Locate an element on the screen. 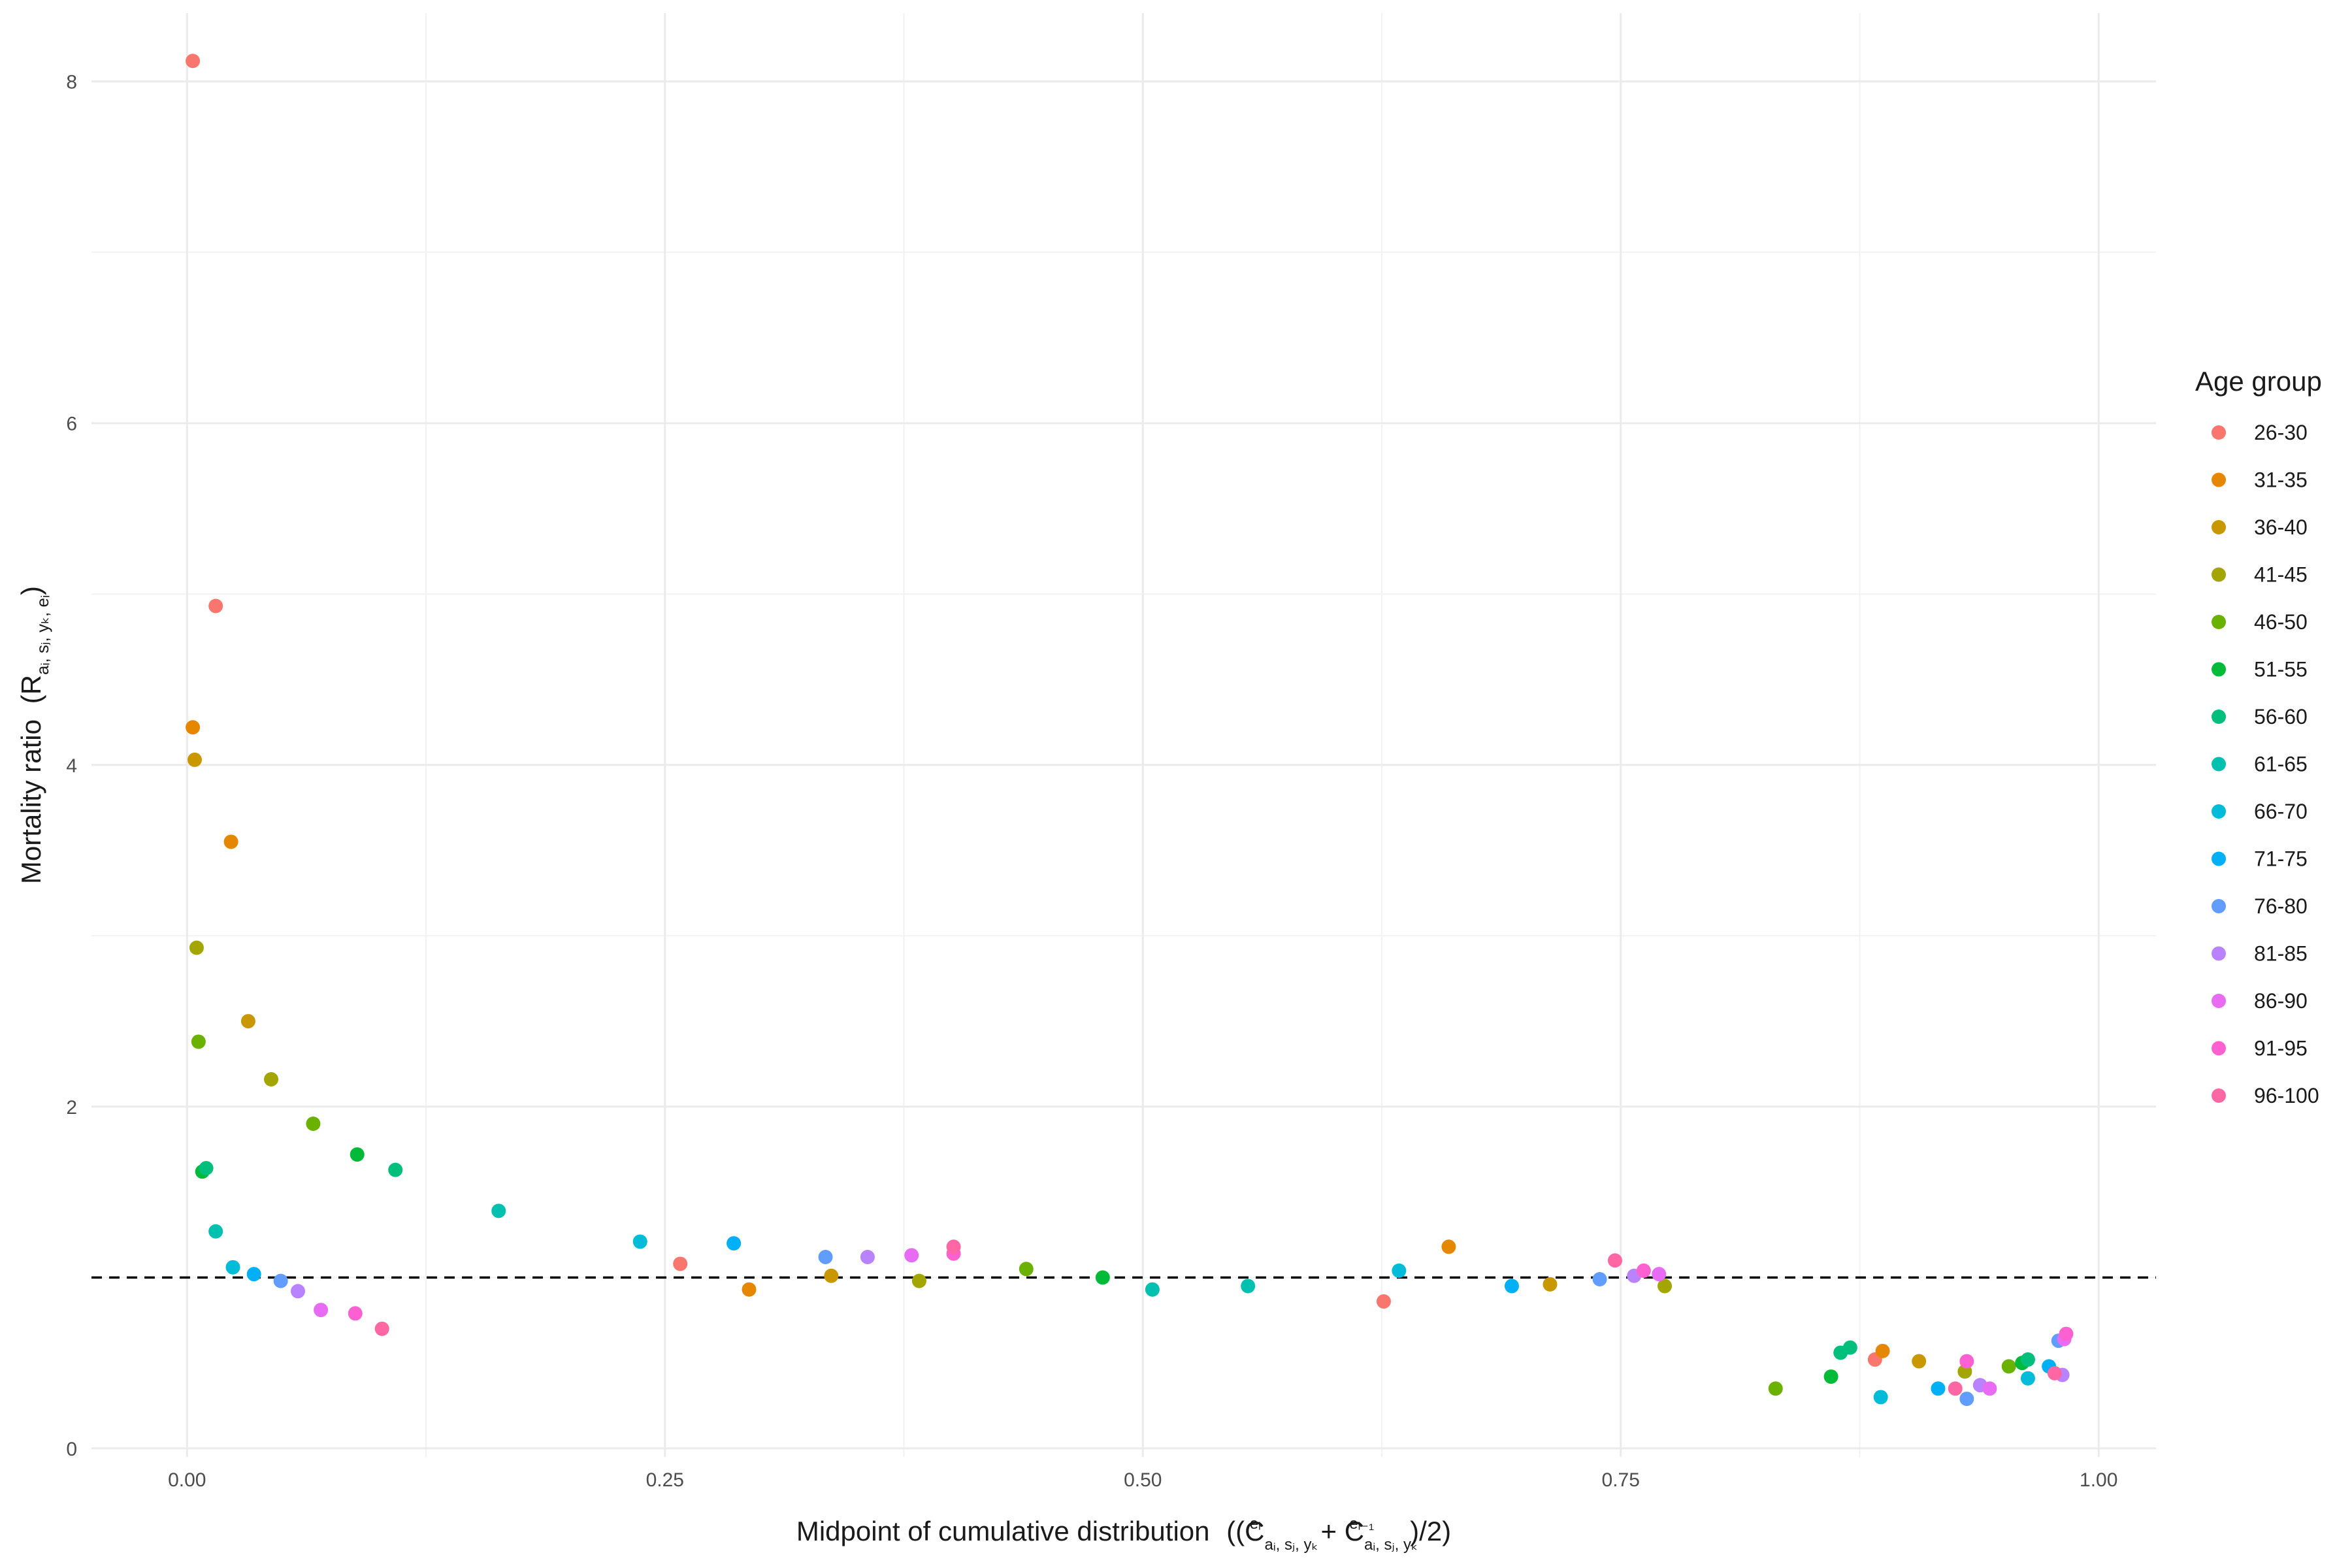 The image size is (2352, 1568). x-axis-ticks: 0.00 0.25 0.50 0.75 1.00 is located at coordinates (1142, 1480).